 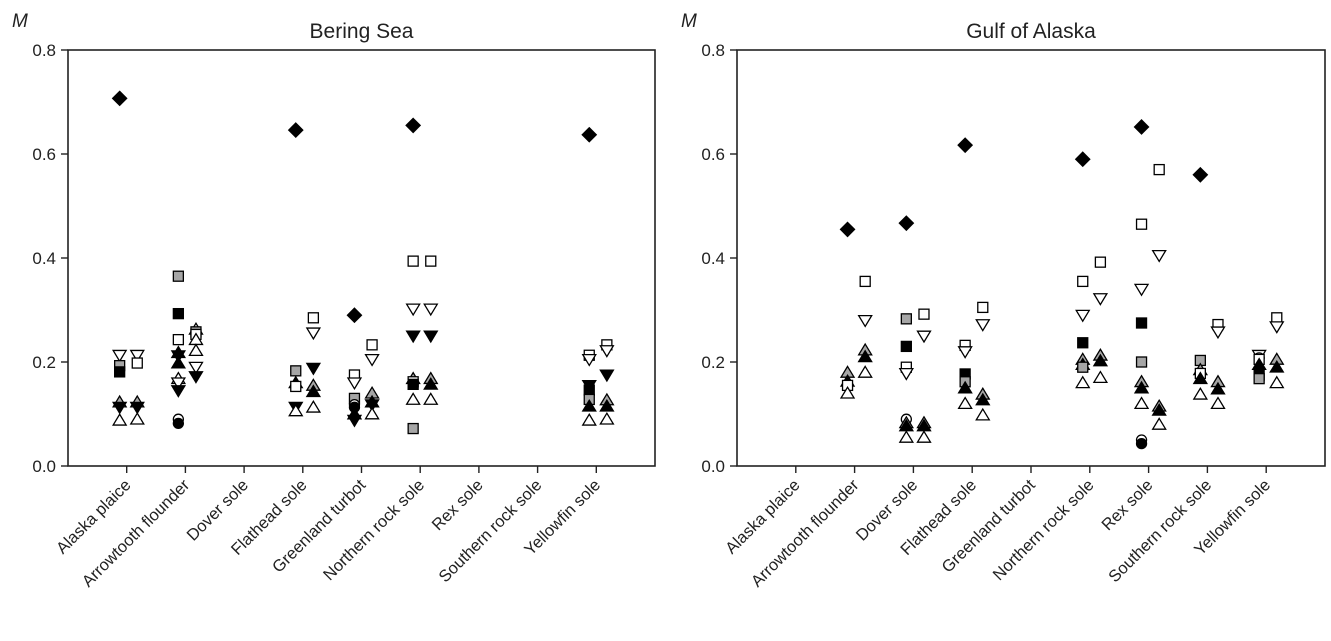 What do you see at coordinates (178, 423) in the screenshot?
I see `circle-marker` at bounding box center [178, 423].